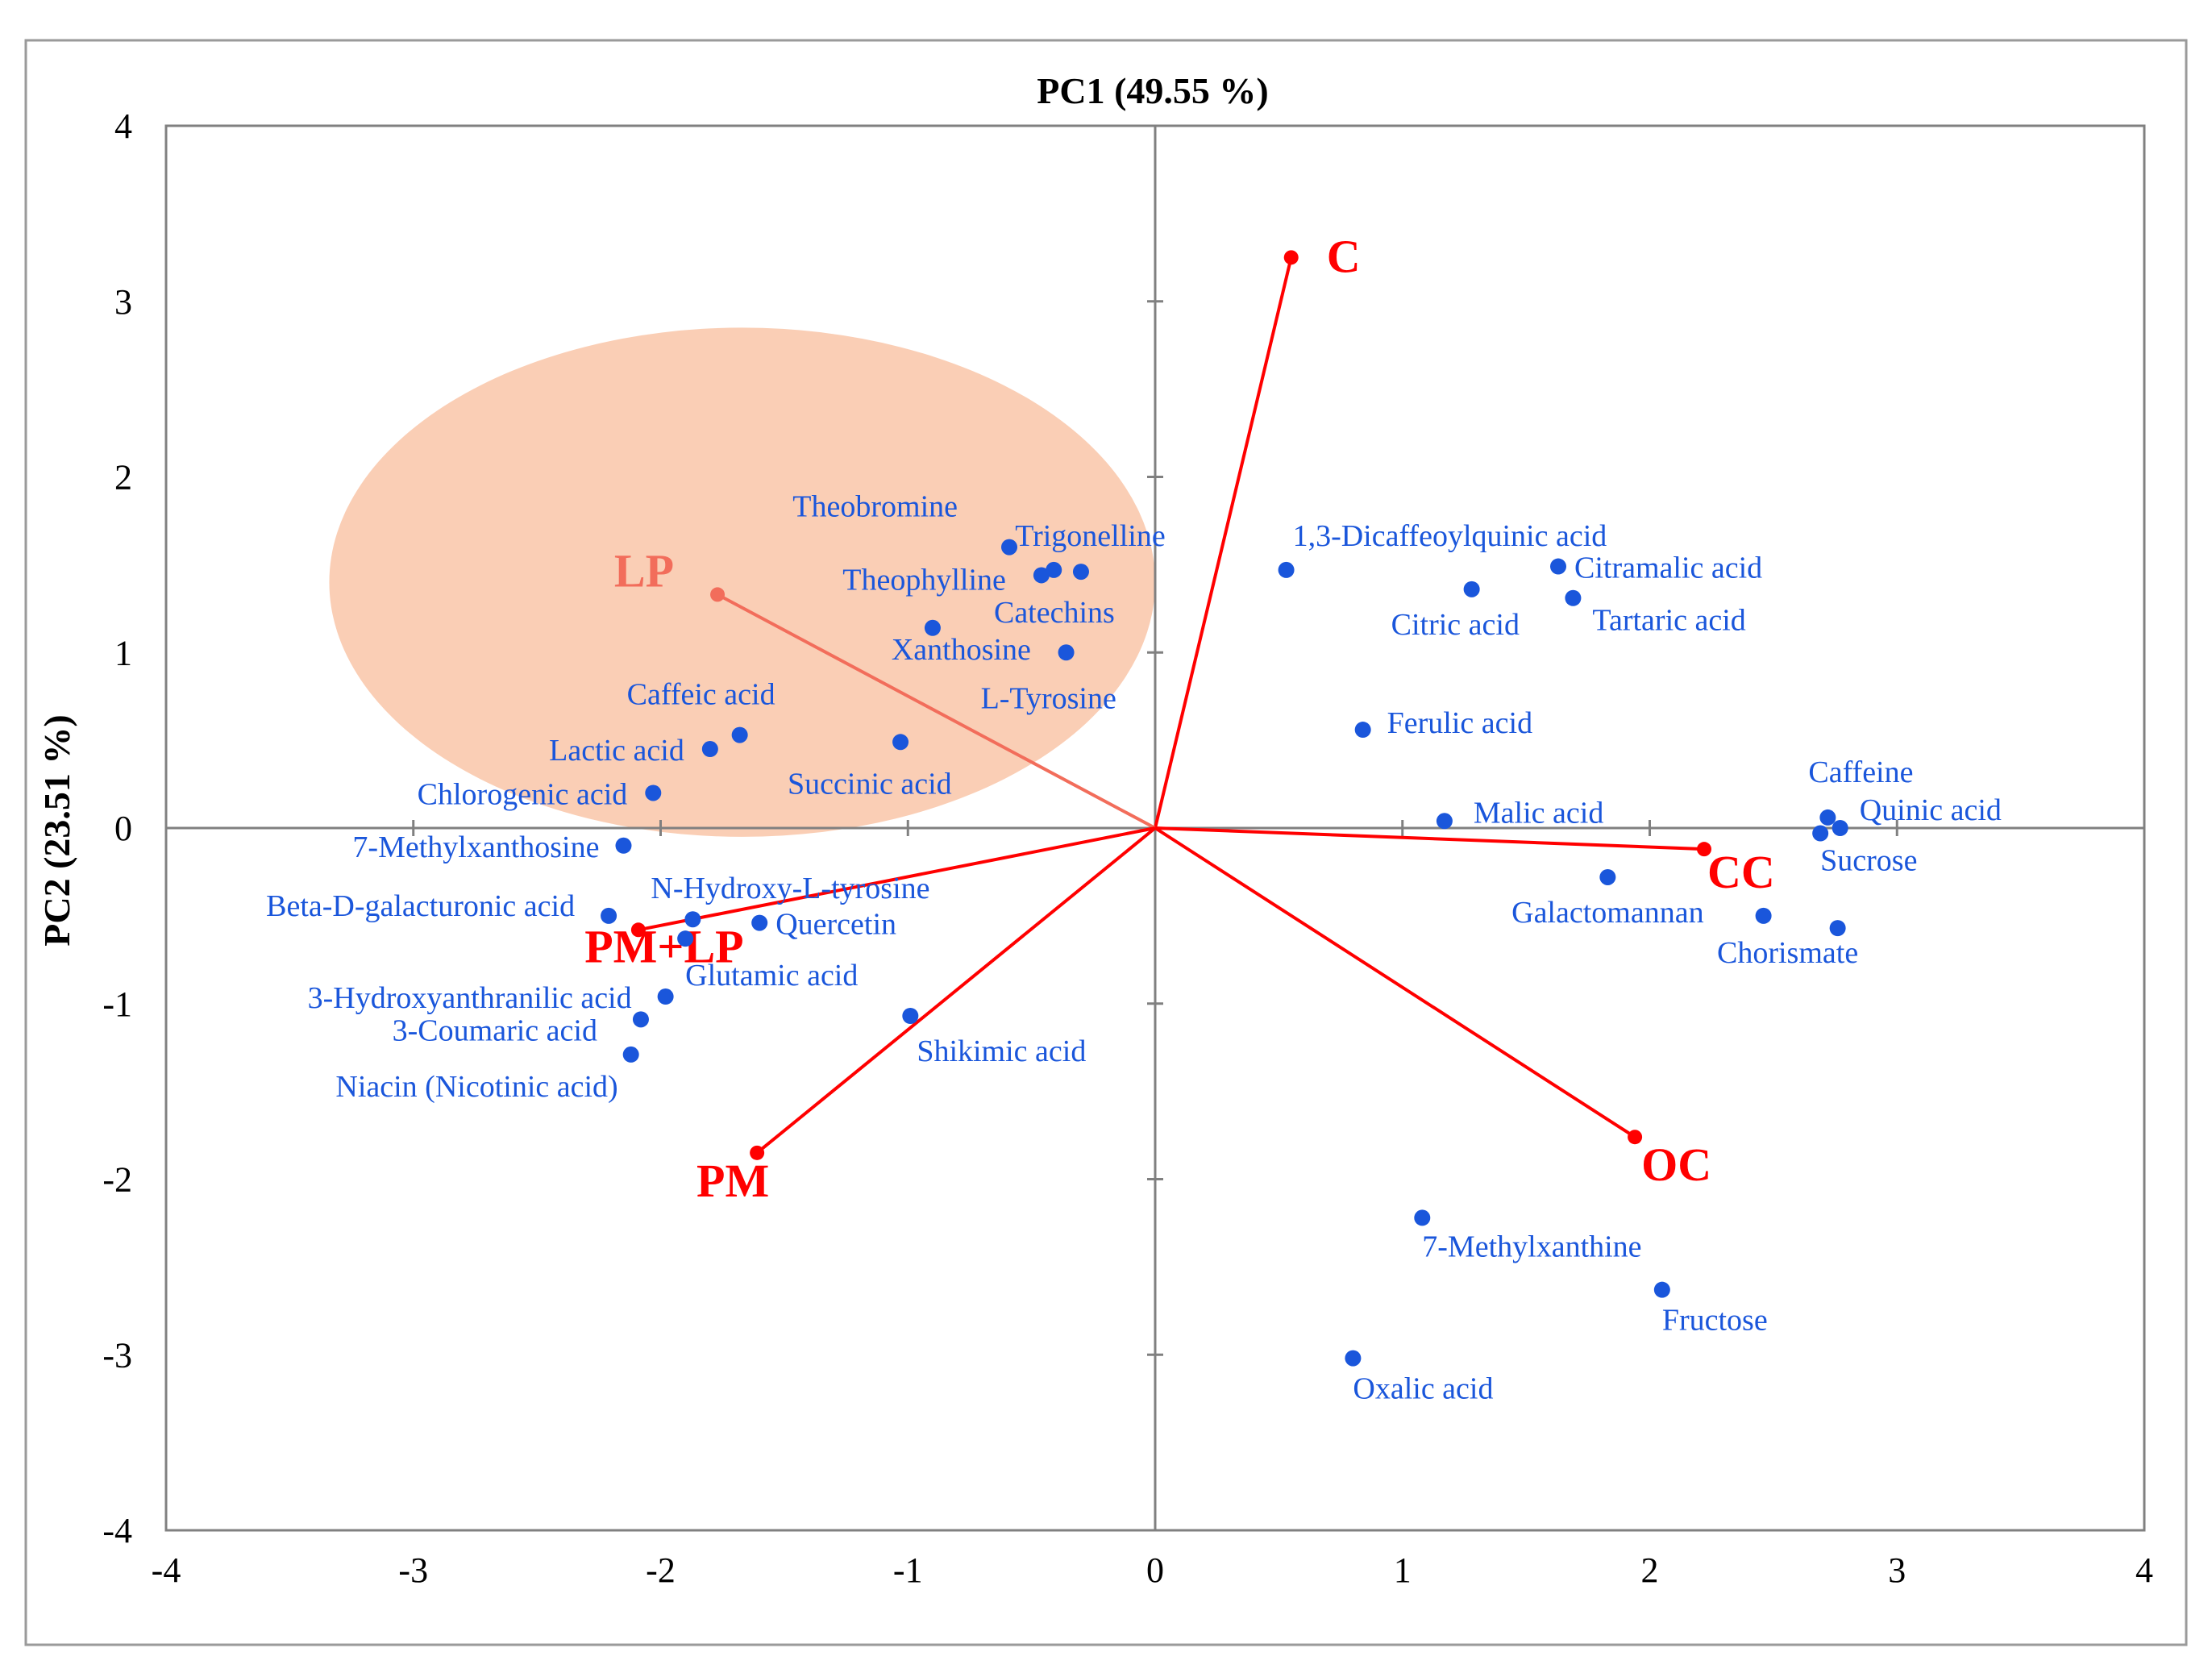 This screenshot has height=1673, width=2212. What do you see at coordinates (1668, 621) in the screenshot?
I see `score-tartaric-acid-label: Tartaric acid` at bounding box center [1668, 621].